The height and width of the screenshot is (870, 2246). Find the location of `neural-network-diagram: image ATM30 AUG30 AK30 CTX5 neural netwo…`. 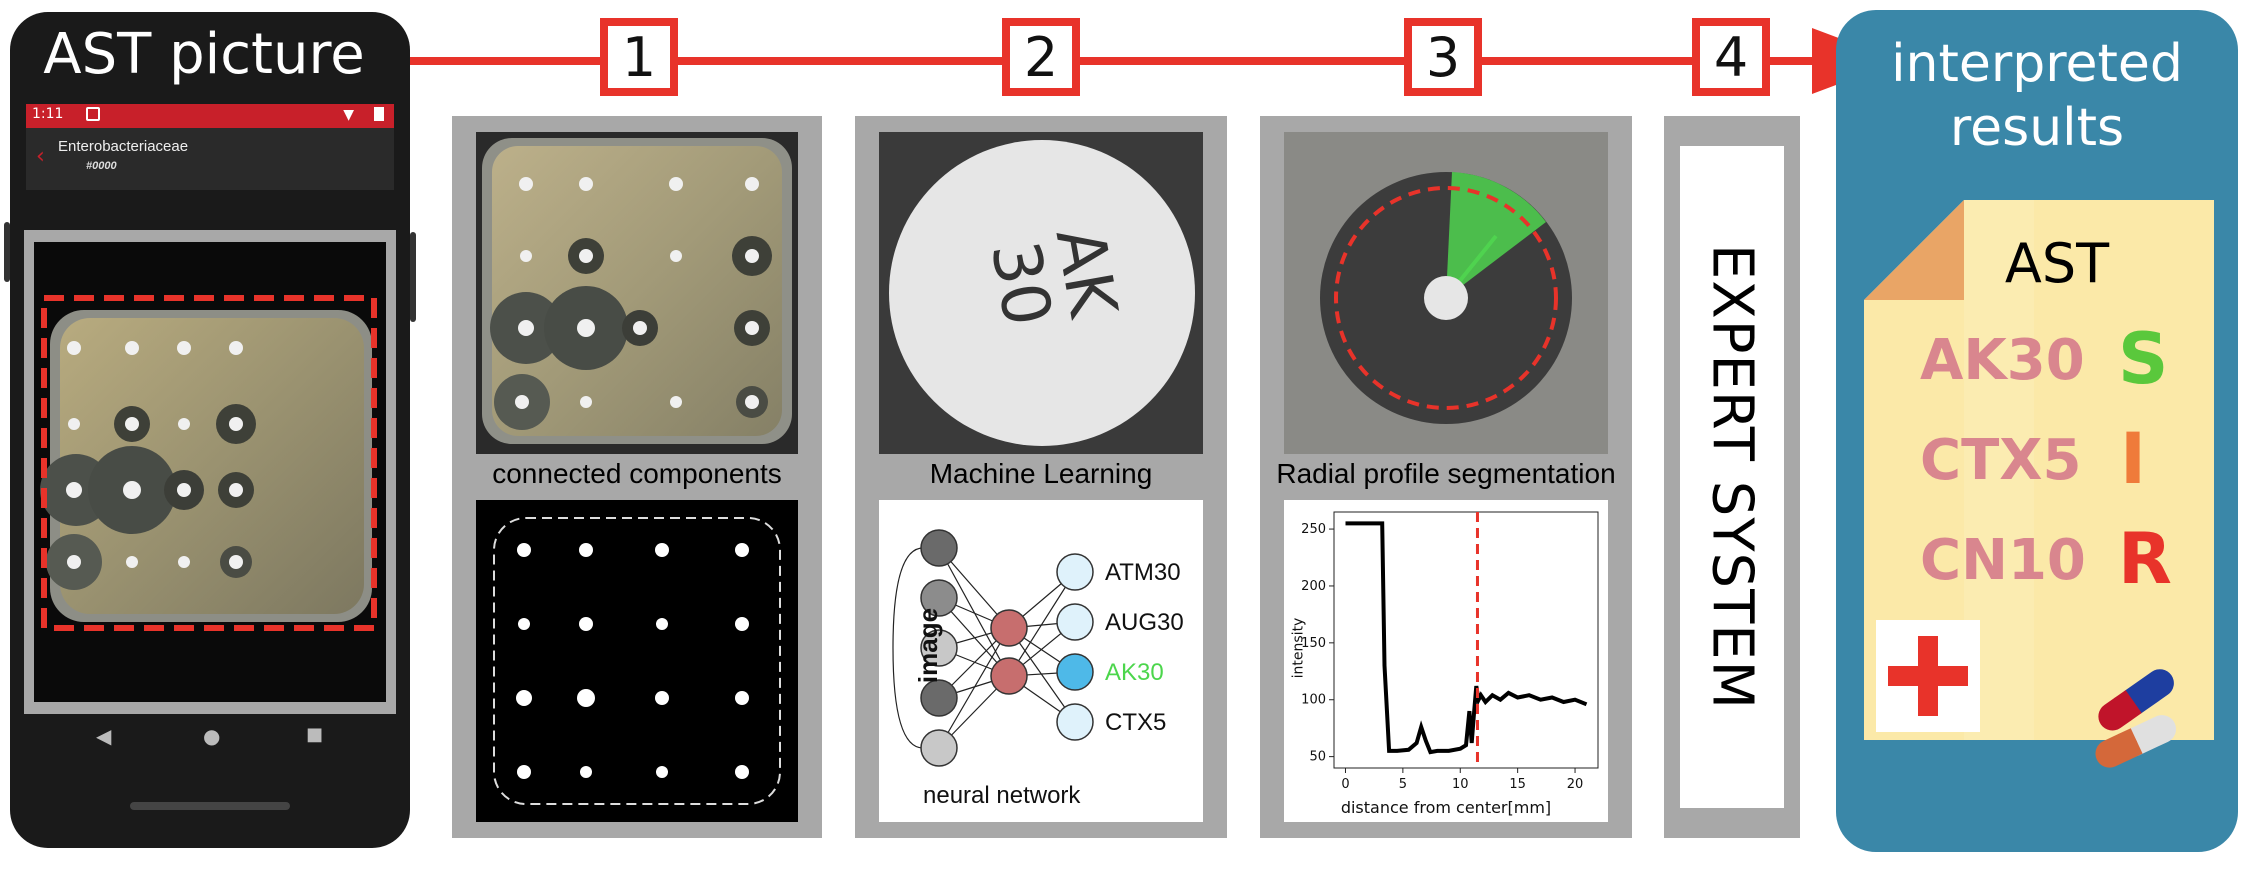

neural-network-diagram: image ATM30 AUG30 AK30 CTX5 neural netwo… is located at coordinates (1041, 661).